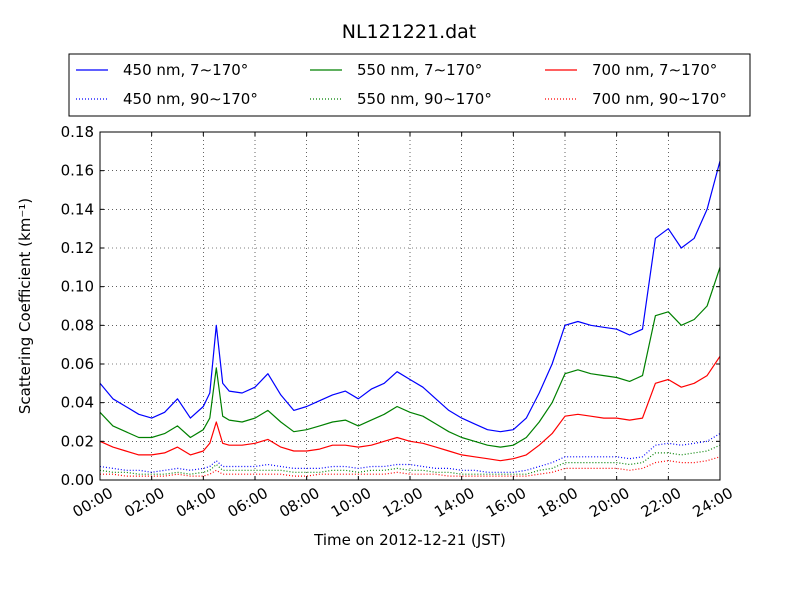 This screenshot has width=800, height=600. What do you see at coordinates (77, 403) in the screenshot?
I see `y-tick-label: 0.04` at bounding box center [77, 403].